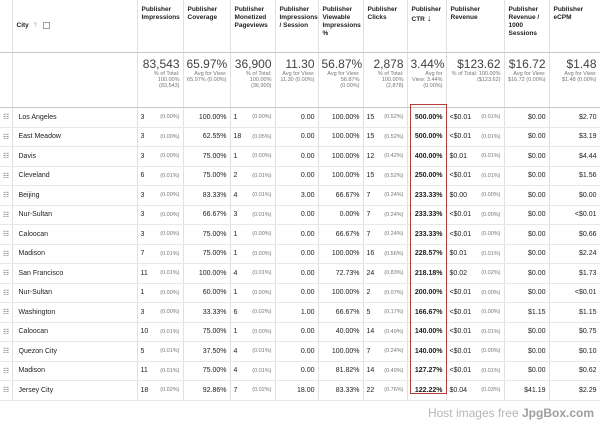 This screenshot has height=427, width=600. Describe the element at coordinates (475, 195) in the screenshot. I see `cell-revenue: $0.00 (0.00%)` at that location.